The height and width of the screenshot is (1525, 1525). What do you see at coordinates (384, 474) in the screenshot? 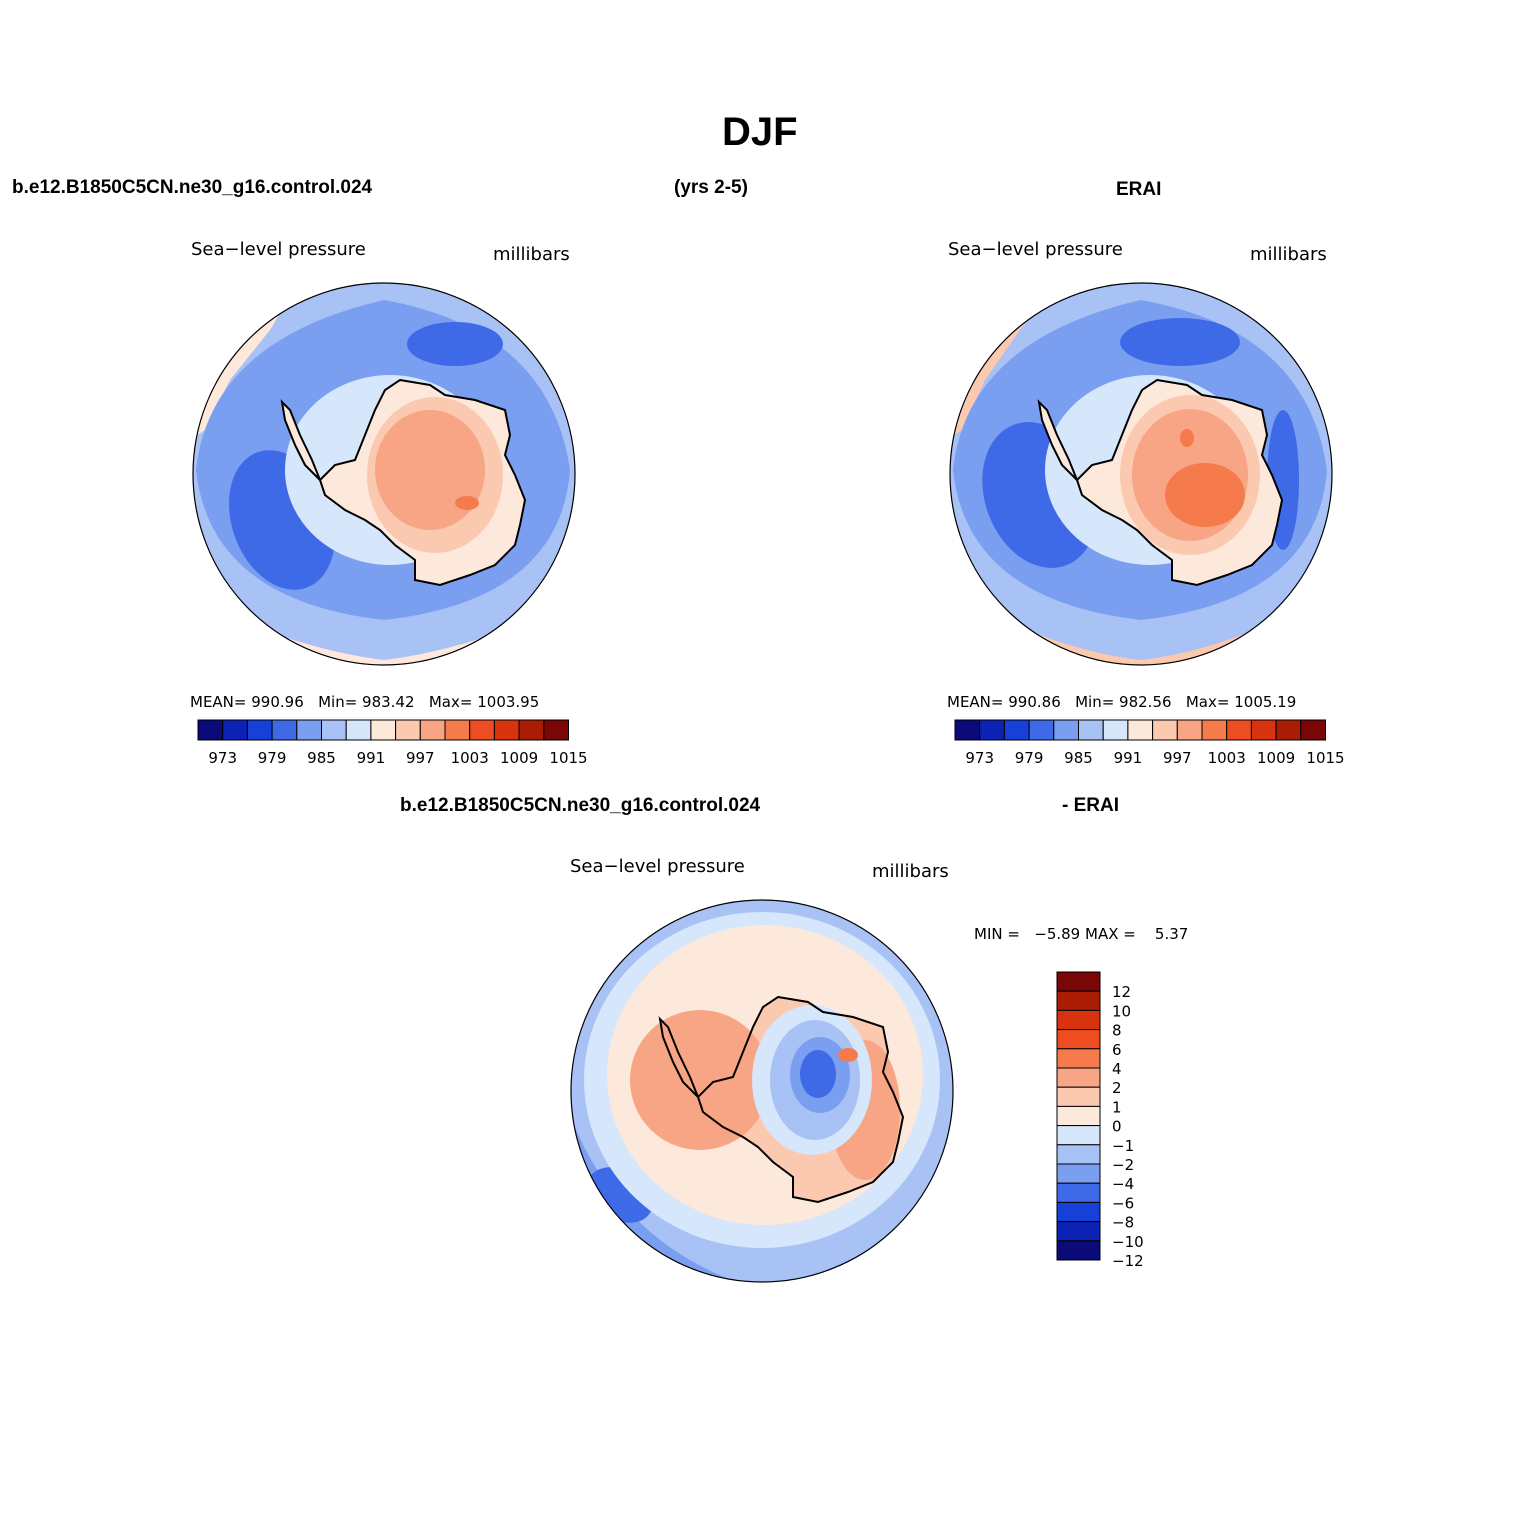
I see `model-map` at bounding box center [384, 474].